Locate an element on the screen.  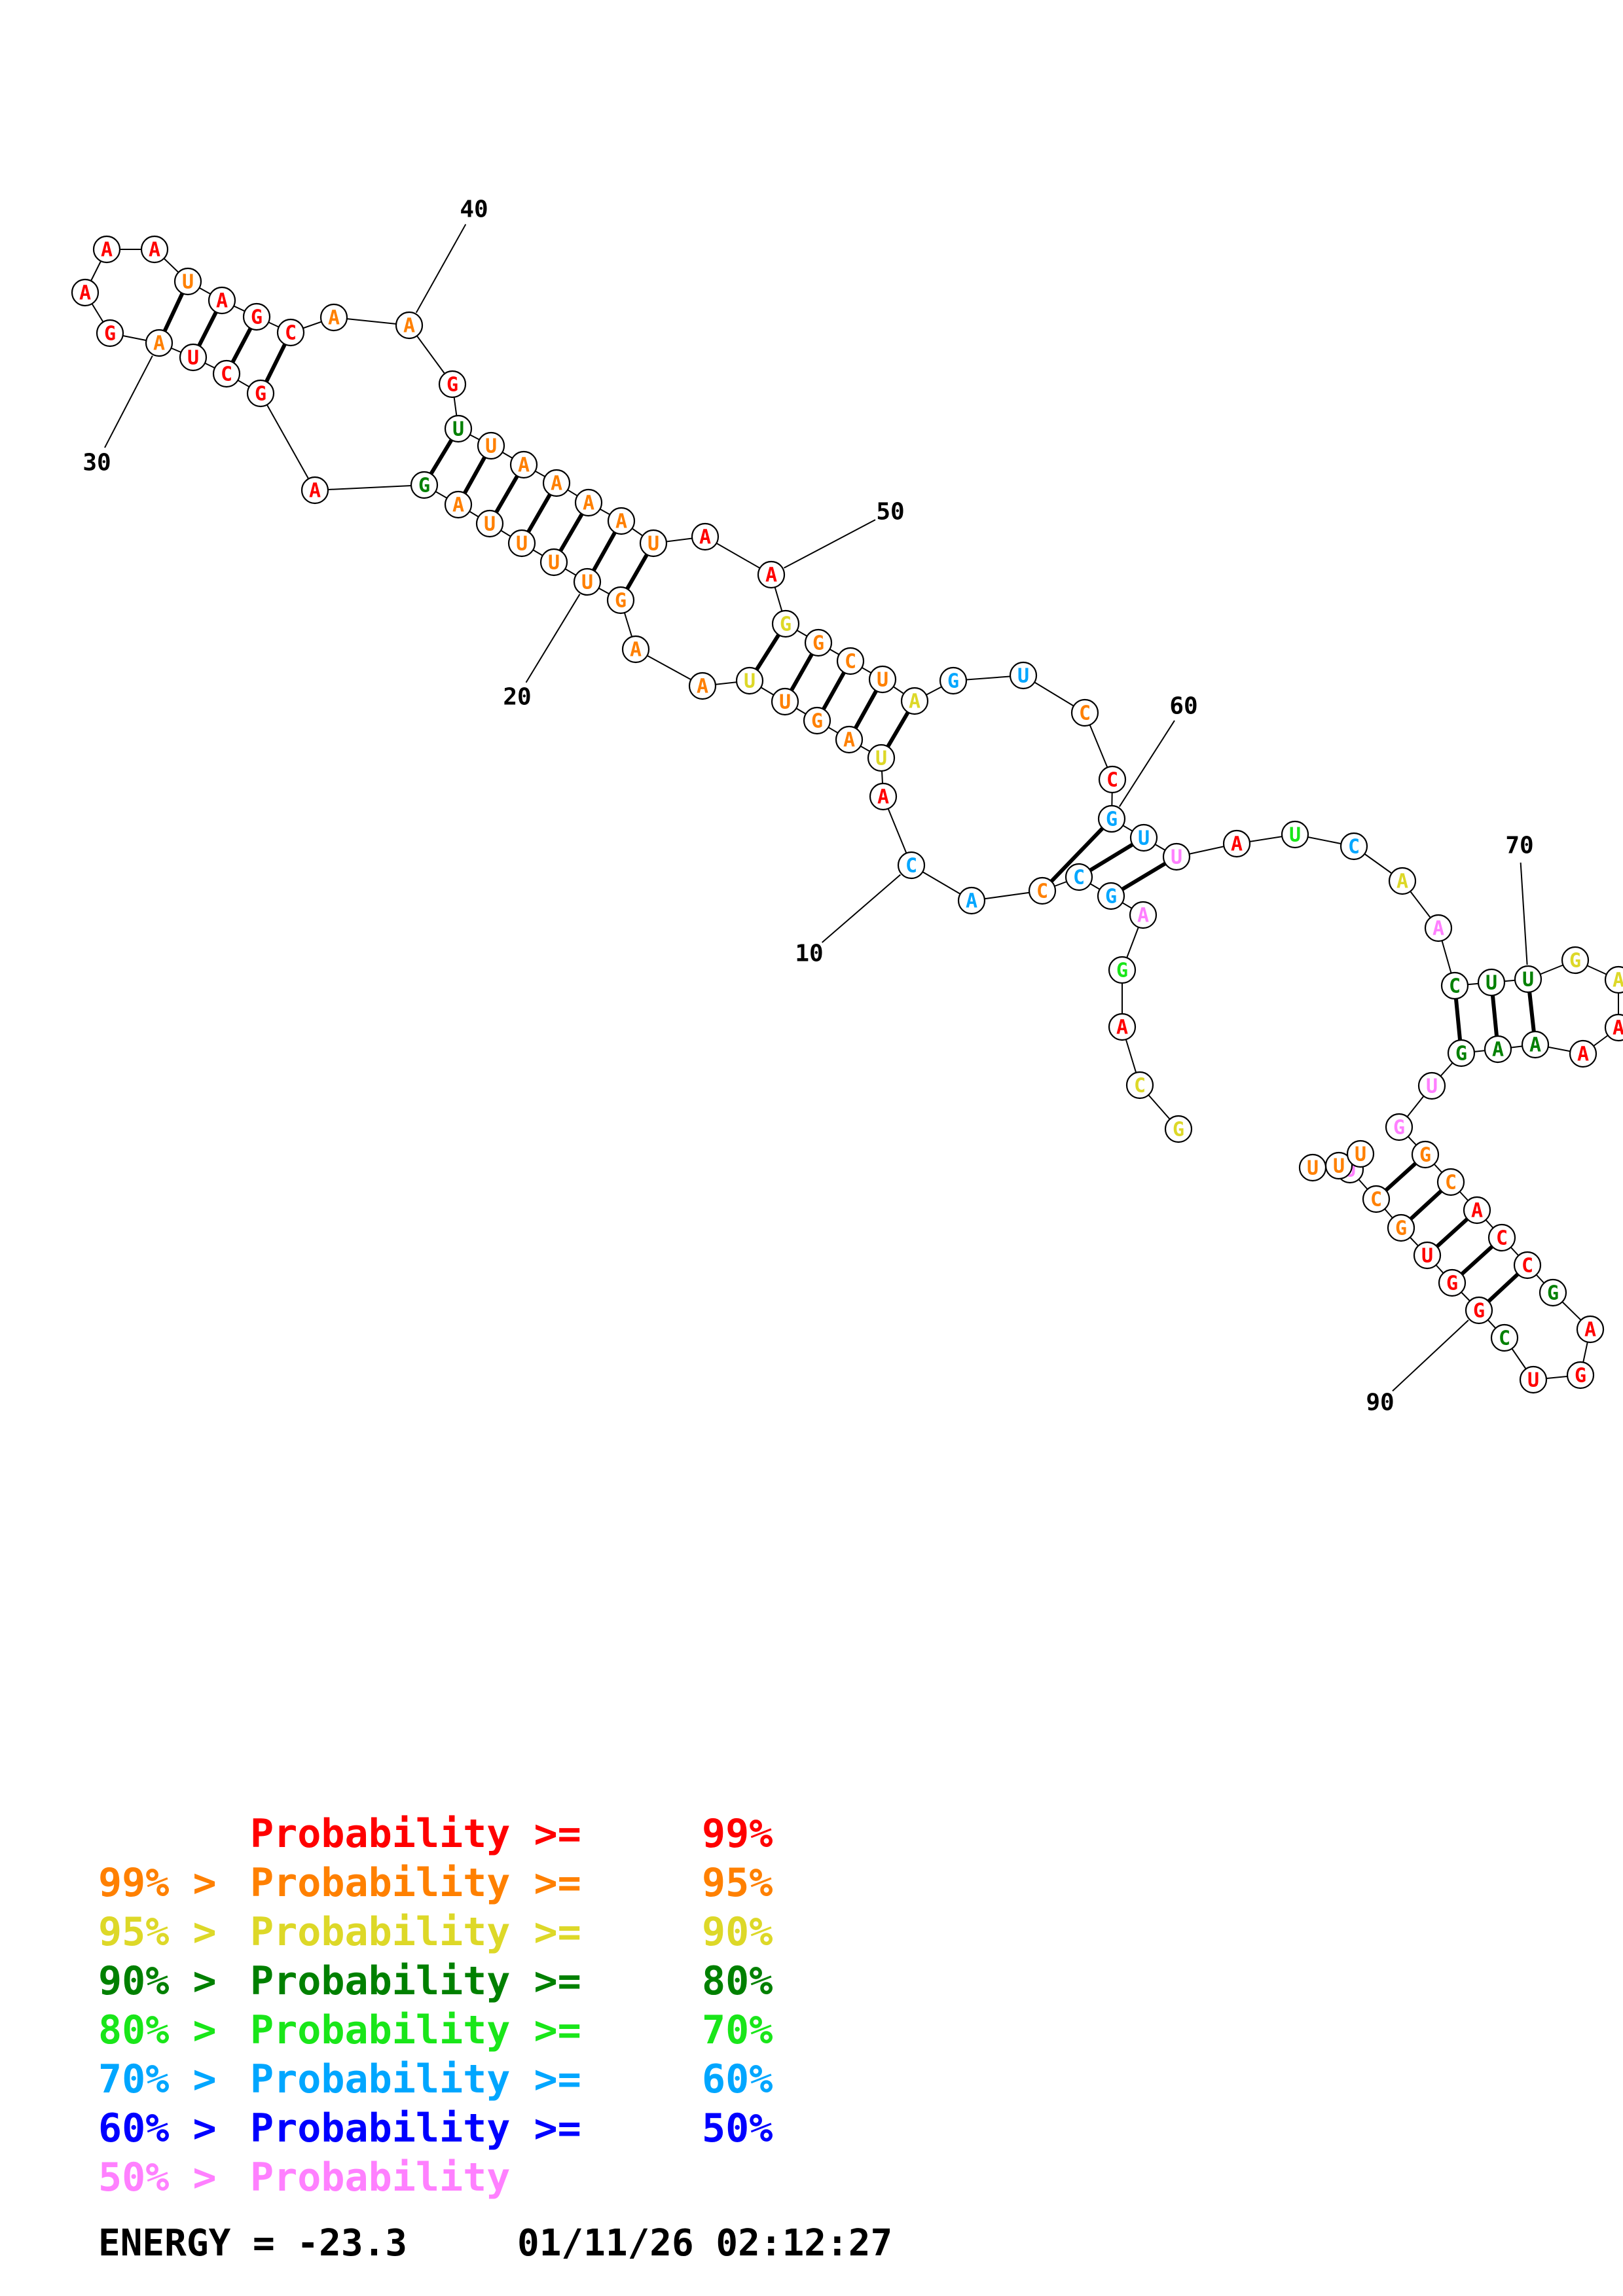
legend-prefix: 95% > is located at coordinates (157, 1932).